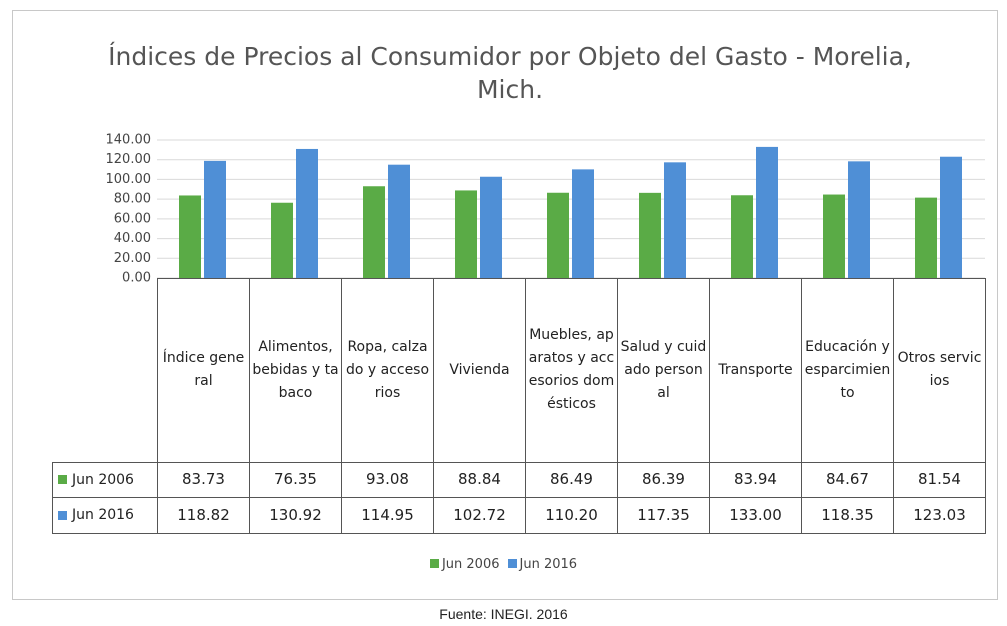 The image size is (1007, 626). Describe the element at coordinates (847, 479) in the screenshot. I see `value-cell: 84.67` at that location.